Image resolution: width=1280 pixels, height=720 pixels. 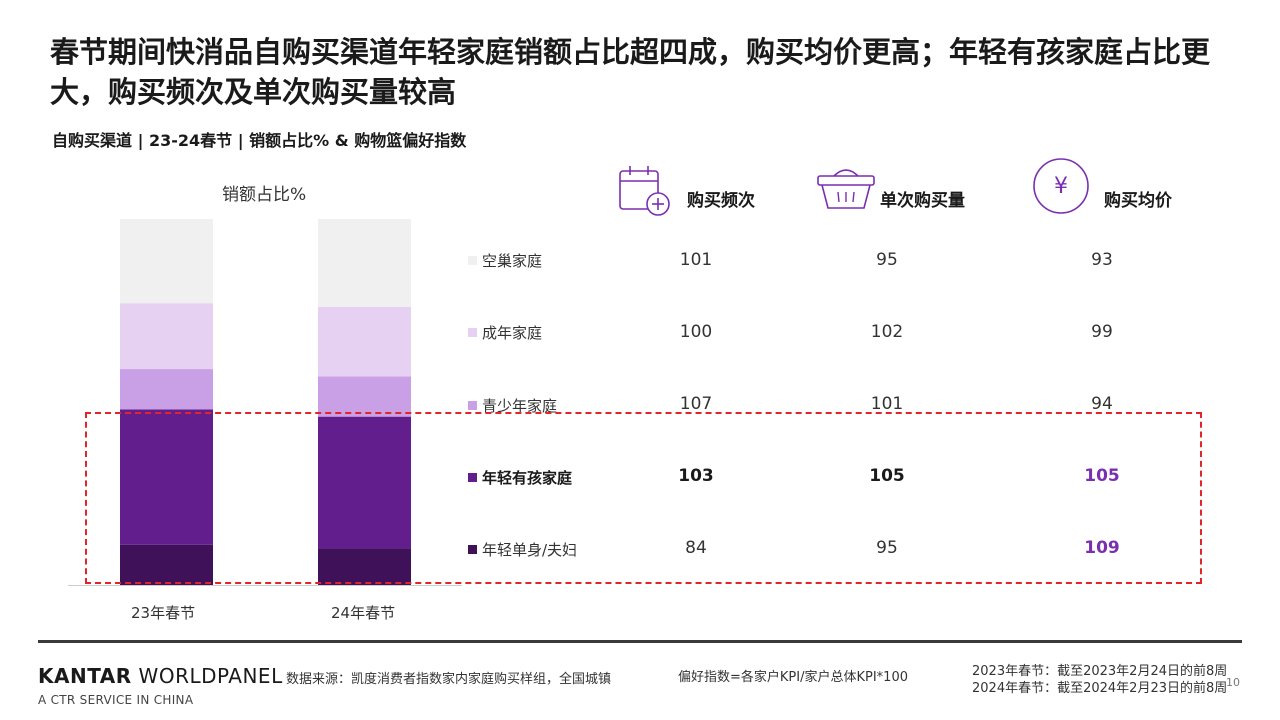 I want to click on legend-item-young-kids: 年轻有孩家庭, so click(x=520, y=477).